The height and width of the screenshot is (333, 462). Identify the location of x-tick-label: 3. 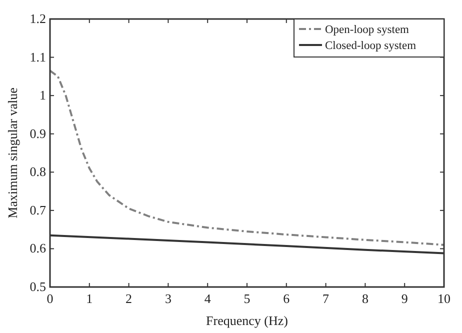
(168, 298).